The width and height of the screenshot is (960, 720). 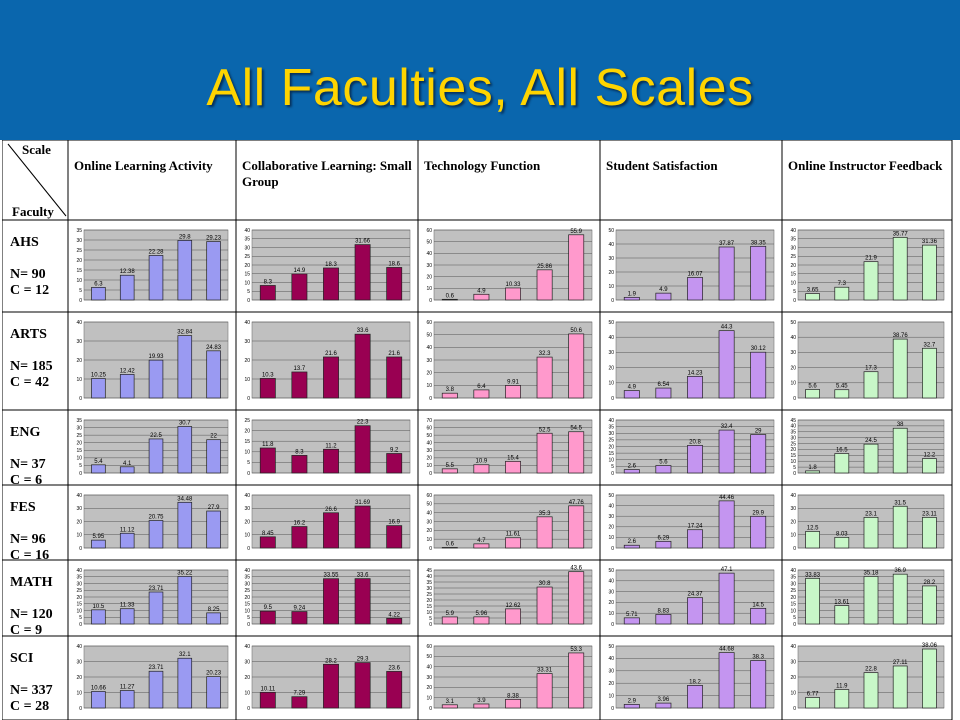 What do you see at coordinates (450, 390) in the screenshot?
I see `data-label: 3.8` at bounding box center [450, 390].